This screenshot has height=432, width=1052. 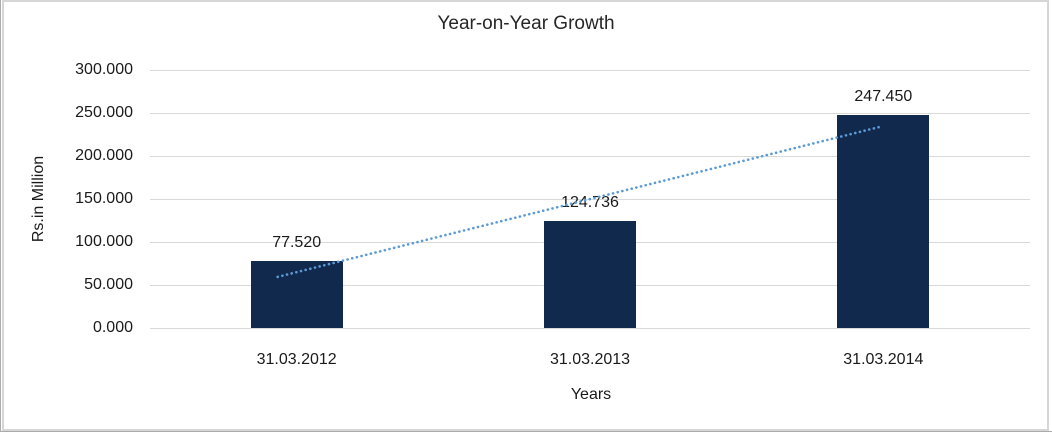 What do you see at coordinates (590, 359) in the screenshot?
I see `x-category-label: 31.03.2013` at bounding box center [590, 359].